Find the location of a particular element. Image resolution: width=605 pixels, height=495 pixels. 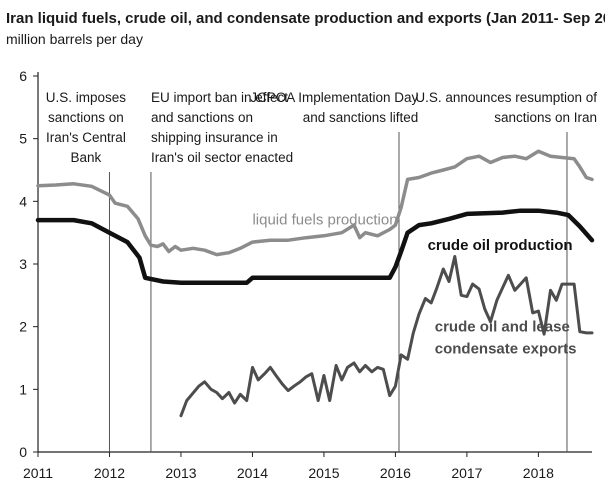

x-tick-label: 2015 is located at coordinates (323, 473).